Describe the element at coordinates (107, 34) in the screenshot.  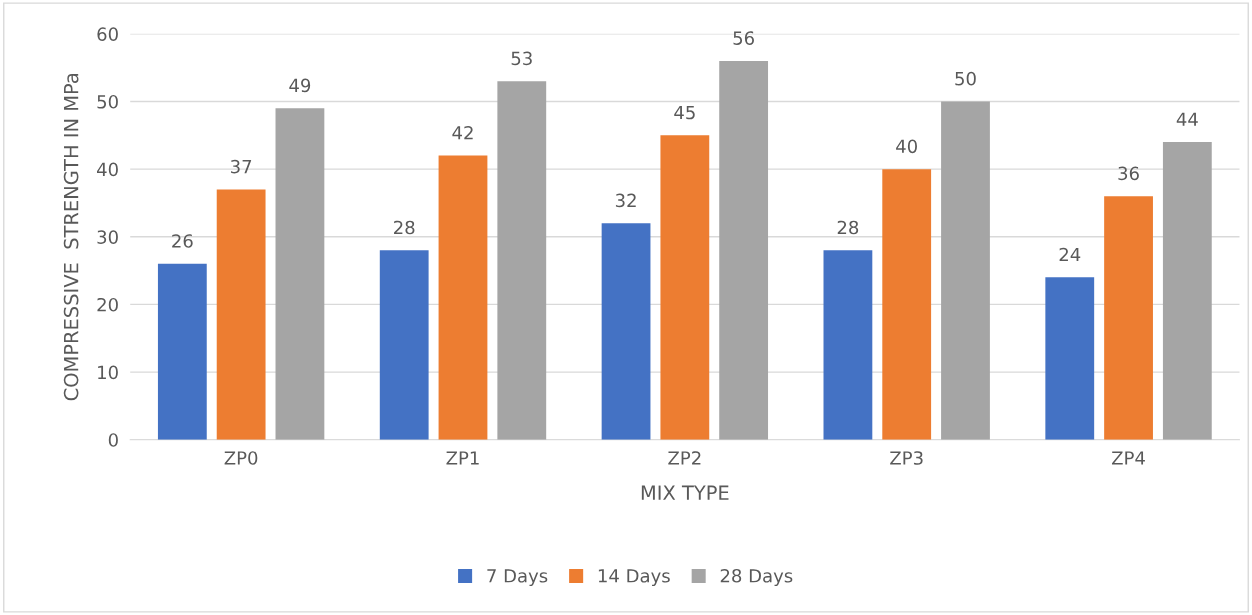
I see `y-tick-label: 60` at that location.